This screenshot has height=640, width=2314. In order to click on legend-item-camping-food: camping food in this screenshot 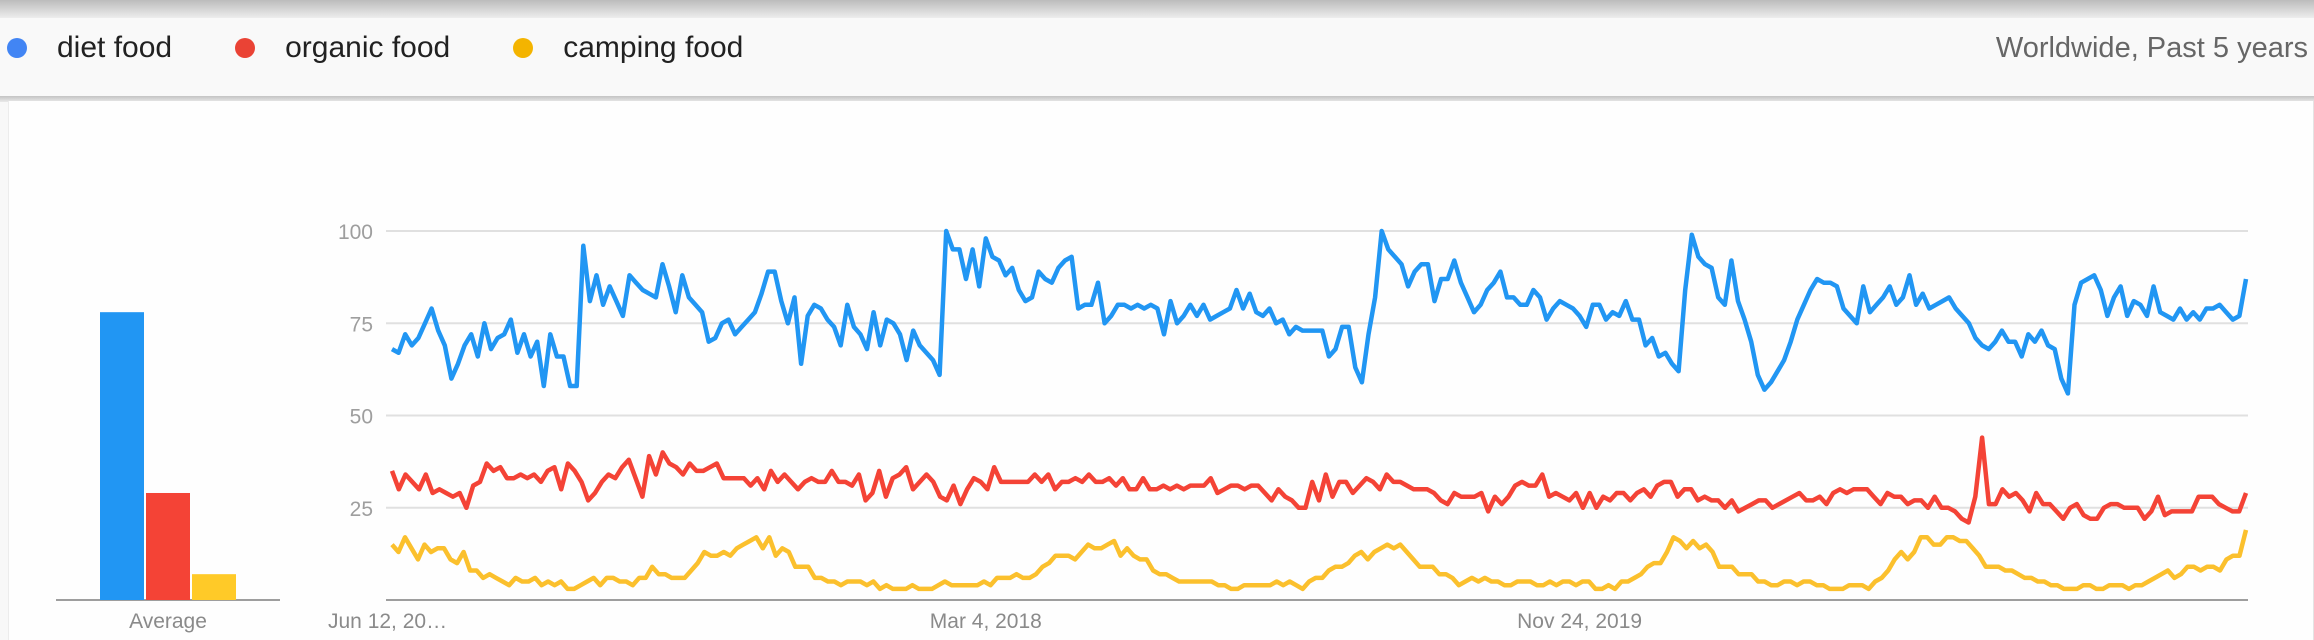, I will do `click(624, 48)`.